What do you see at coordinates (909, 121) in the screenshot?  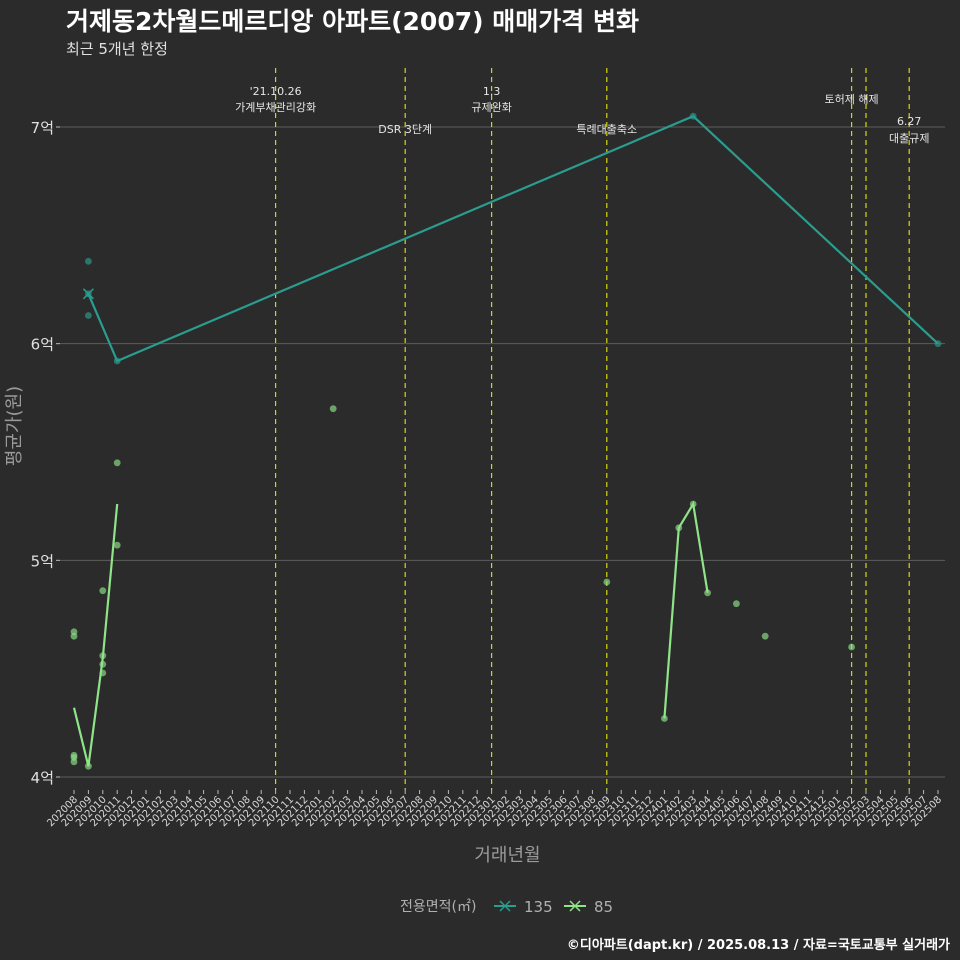 I see `event-date-label: 6.27` at bounding box center [909, 121].